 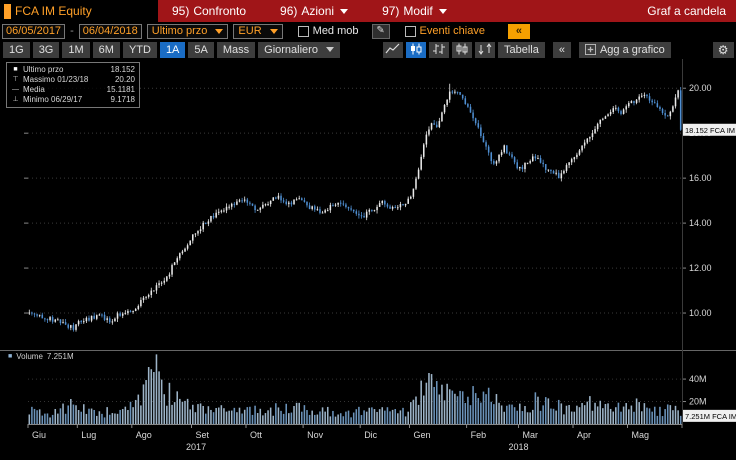 What do you see at coordinates (710, 416) in the screenshot?
I see `last-volume-marker-label: 7.251M FCA IM` at bounding box center [710, 416].